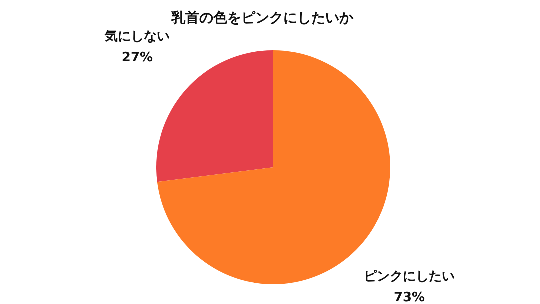 Image resolution: width=540 pixels, height=304 pixels. Describe the element at coordinates (410, 276) in the screenshot. I see `slice-label: ピンクにしたい` at that location.